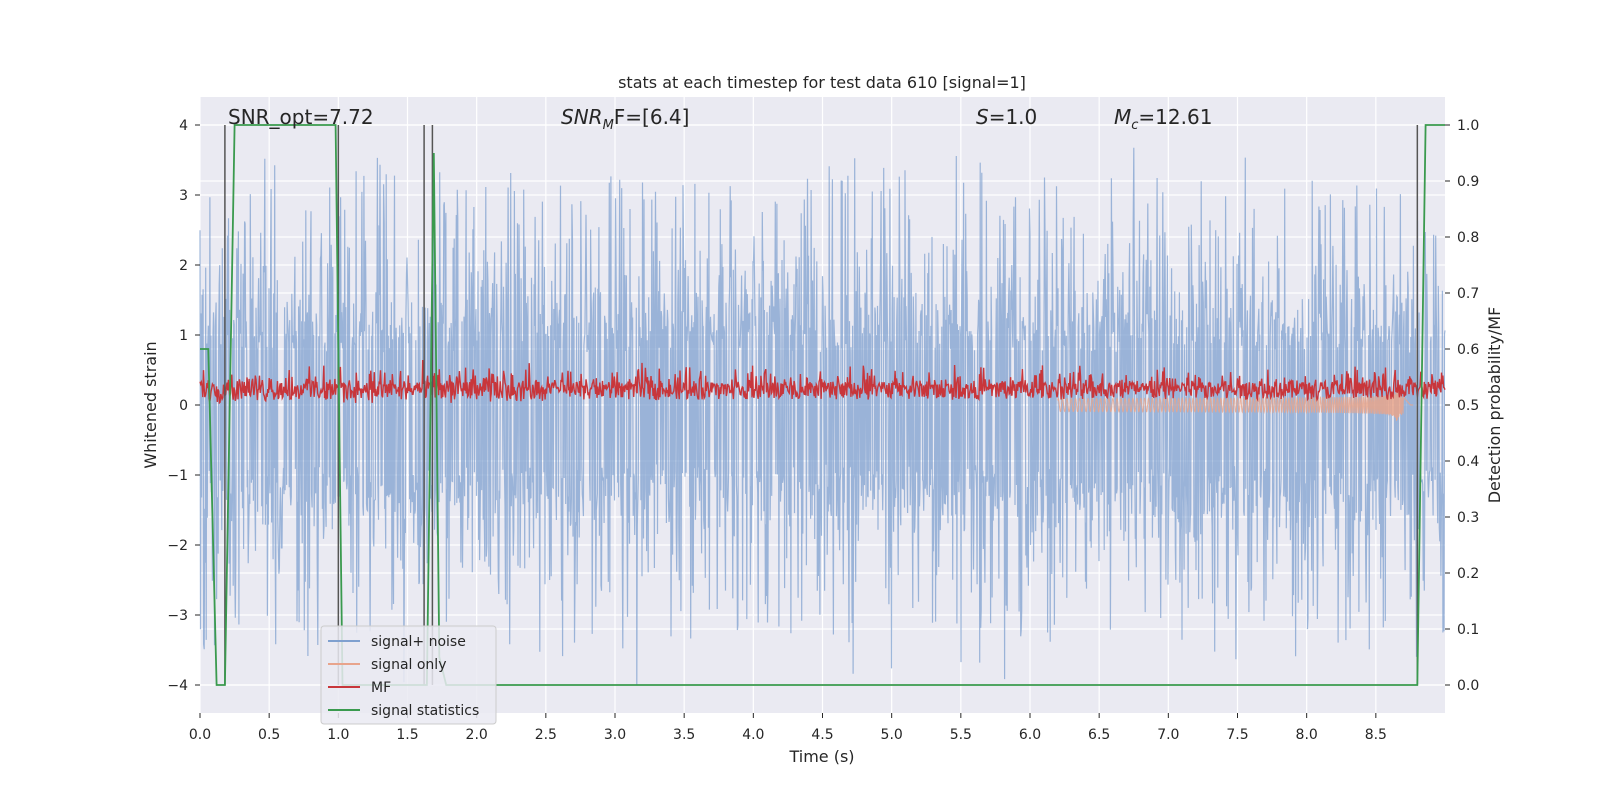  What do you see at coordinates (1013, 117) in the screenshot?
I see `annotation-s-rest: =1.0` at bounding box center [1013, 117].